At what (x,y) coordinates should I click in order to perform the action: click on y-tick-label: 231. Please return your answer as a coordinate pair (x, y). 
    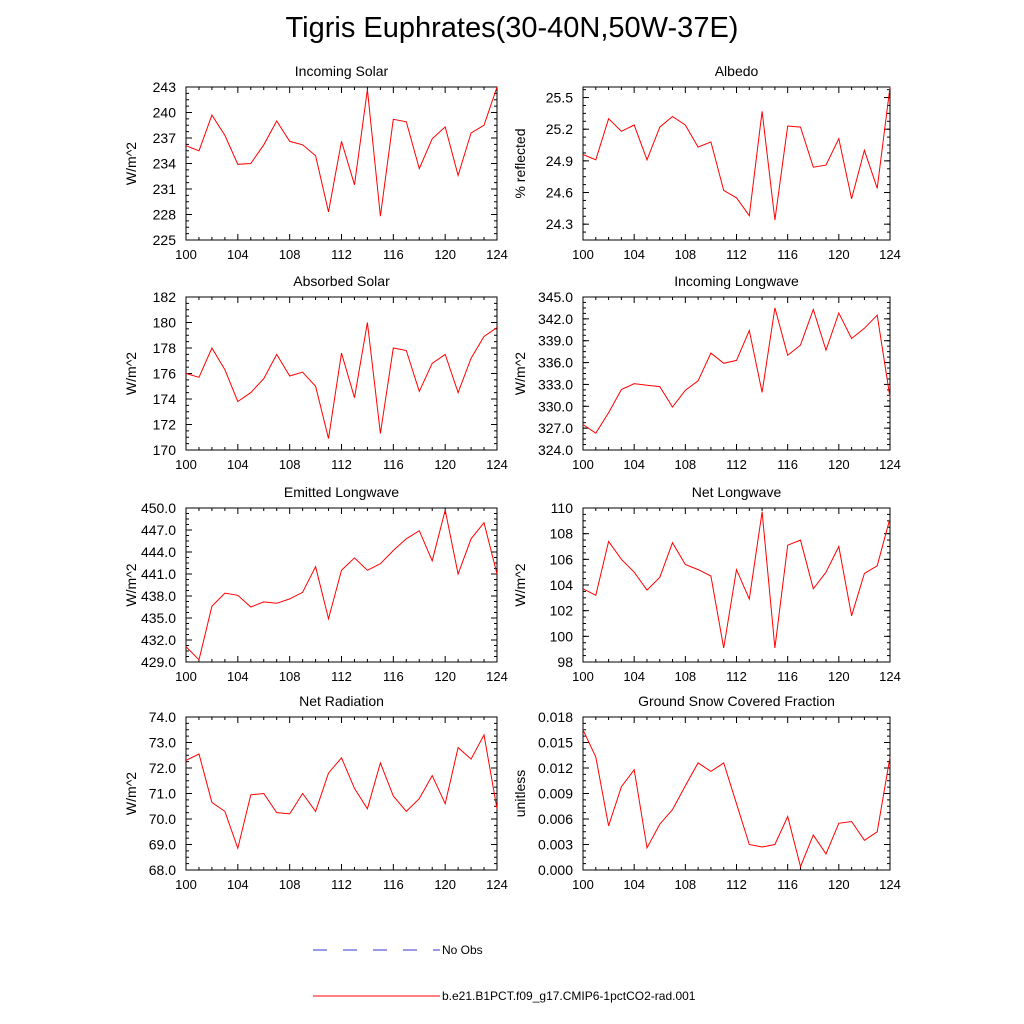
    Looking at the image, I should click on (165, 189).